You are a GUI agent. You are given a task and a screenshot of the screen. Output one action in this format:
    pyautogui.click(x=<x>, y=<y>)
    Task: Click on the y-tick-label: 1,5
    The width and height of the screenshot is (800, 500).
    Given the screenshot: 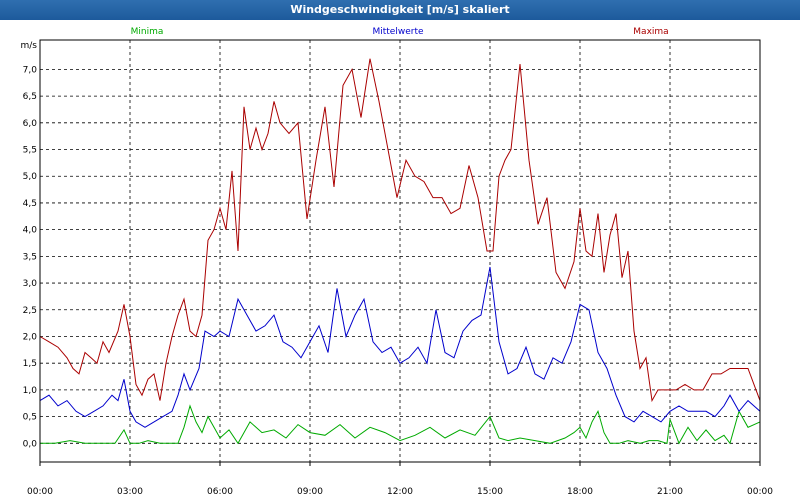 What is the action you would take?
    pyautogui.click(x=30, y=364)
    